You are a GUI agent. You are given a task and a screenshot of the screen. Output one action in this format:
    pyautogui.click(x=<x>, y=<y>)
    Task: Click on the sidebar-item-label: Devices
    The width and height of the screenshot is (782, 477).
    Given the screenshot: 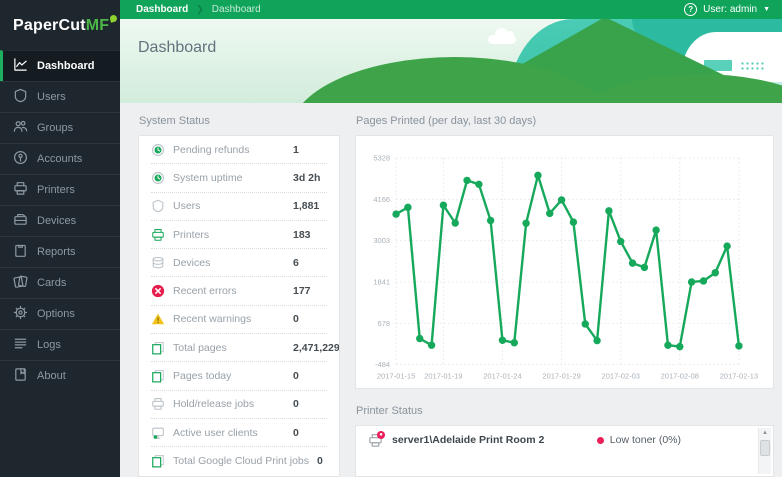 What is the action you would take?
    pyautogui.click(x=57, y=221)
    